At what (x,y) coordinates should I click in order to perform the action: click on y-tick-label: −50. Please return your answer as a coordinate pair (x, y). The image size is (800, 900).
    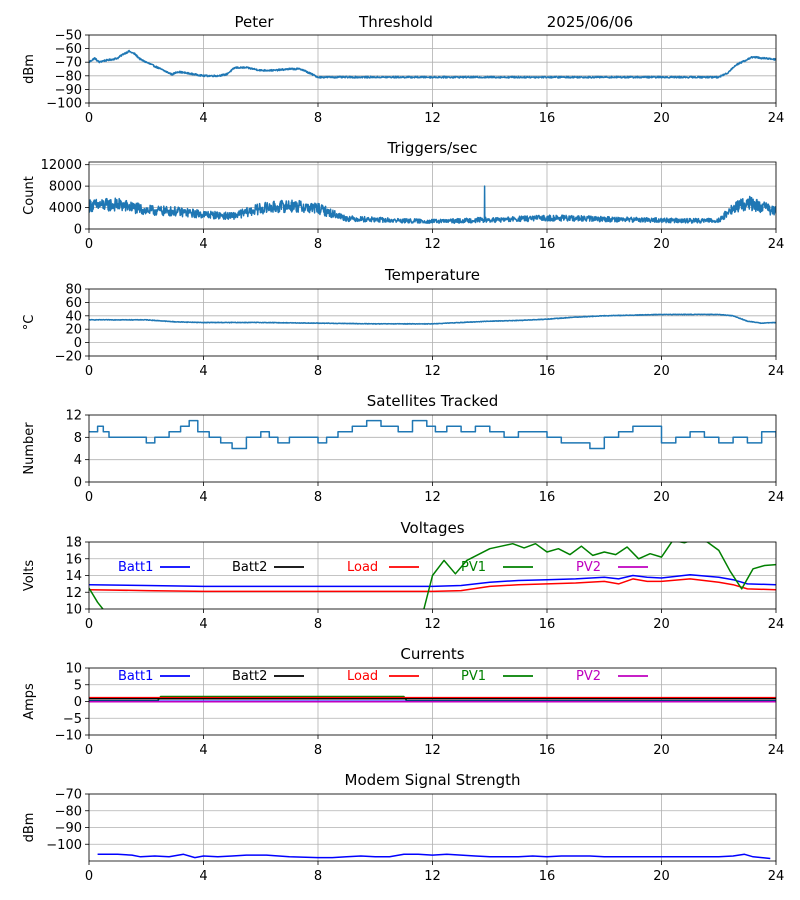
    Looking at the image, I should click on (68, 36).